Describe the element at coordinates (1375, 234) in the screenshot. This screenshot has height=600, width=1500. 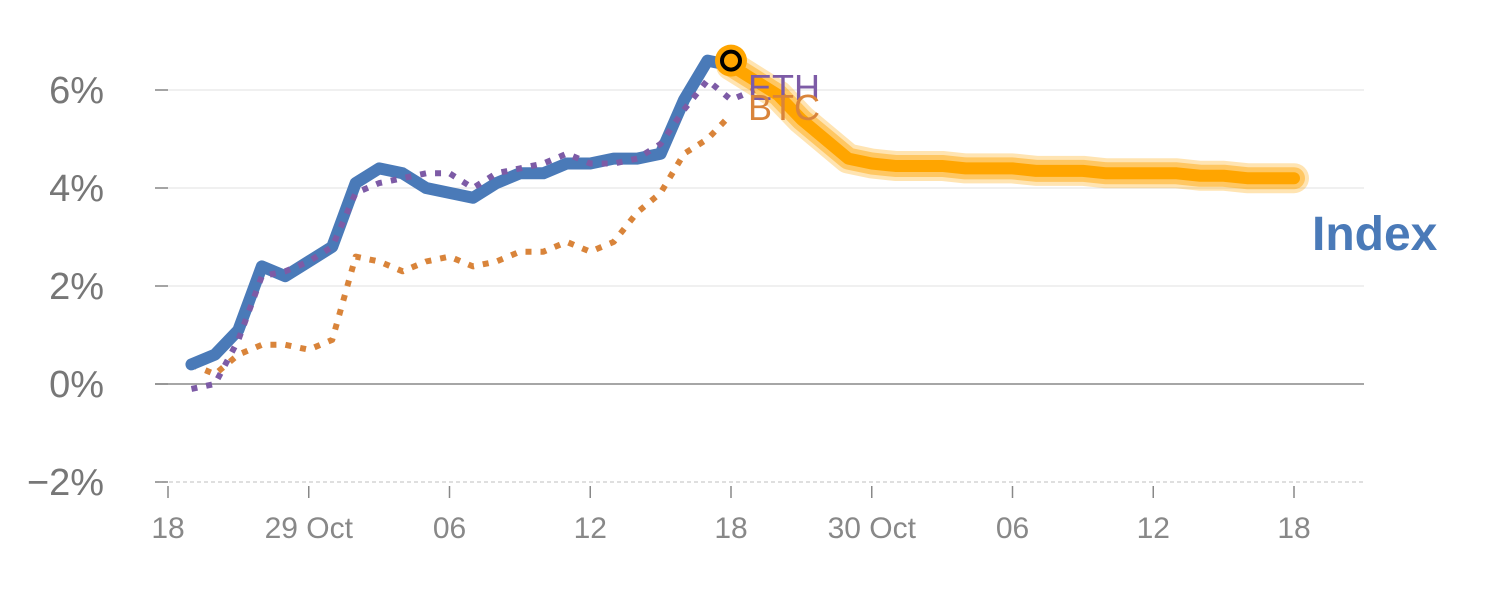
I see `index-label: Index` at that location.